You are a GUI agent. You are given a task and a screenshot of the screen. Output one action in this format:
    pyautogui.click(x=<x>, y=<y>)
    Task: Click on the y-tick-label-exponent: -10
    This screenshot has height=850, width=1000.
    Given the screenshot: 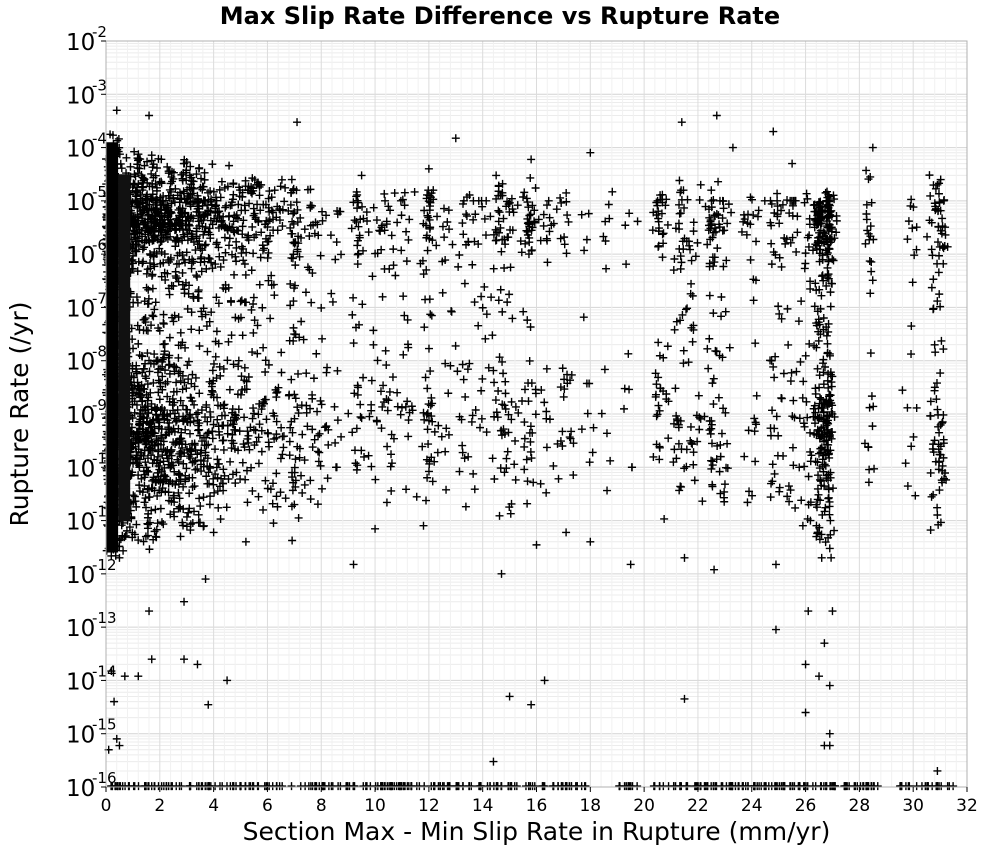 What is the action you would take?
    pyautogui.click(x=104, y=458)
    